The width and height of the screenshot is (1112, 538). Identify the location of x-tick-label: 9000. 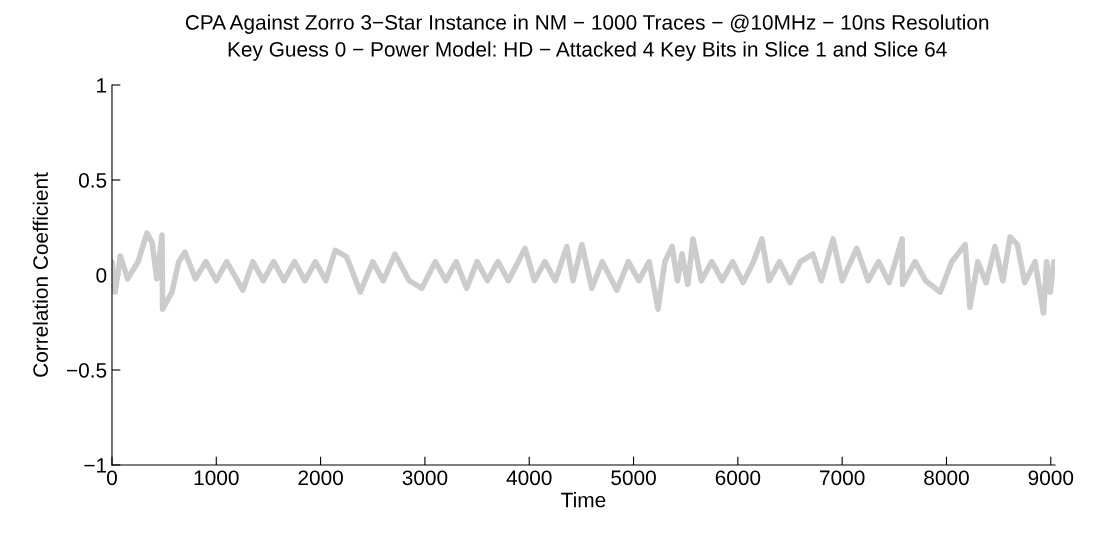
(1051, 478).